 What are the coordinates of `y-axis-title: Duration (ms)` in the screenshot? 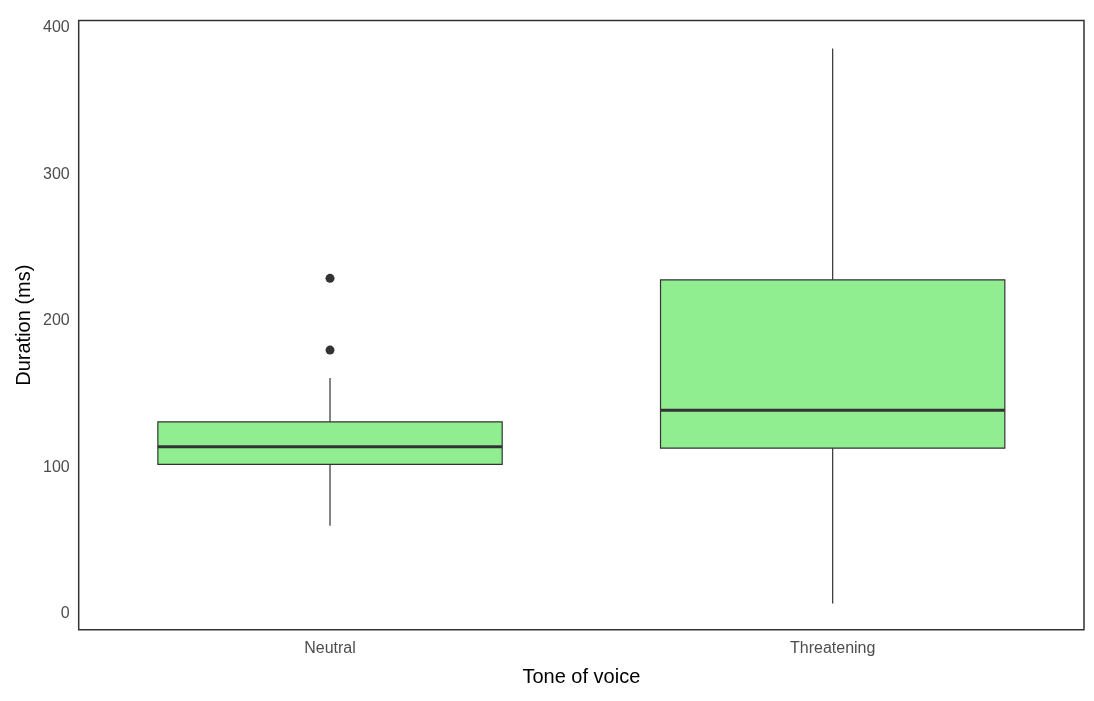 It's located at (22, 325).